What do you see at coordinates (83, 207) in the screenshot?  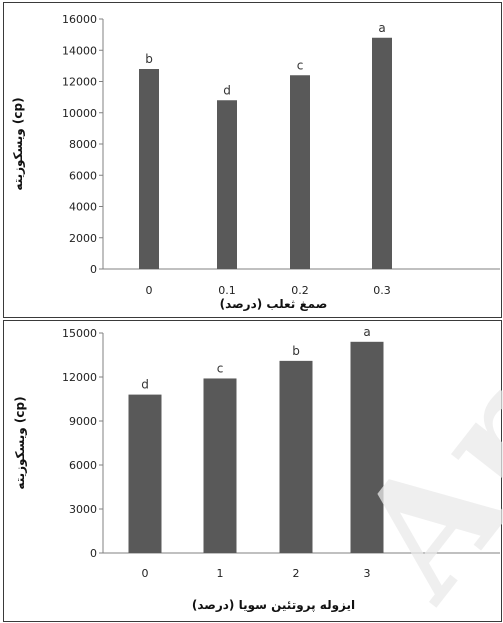 I see `y-tick-label: 4000` at bounding box center [83, 207].